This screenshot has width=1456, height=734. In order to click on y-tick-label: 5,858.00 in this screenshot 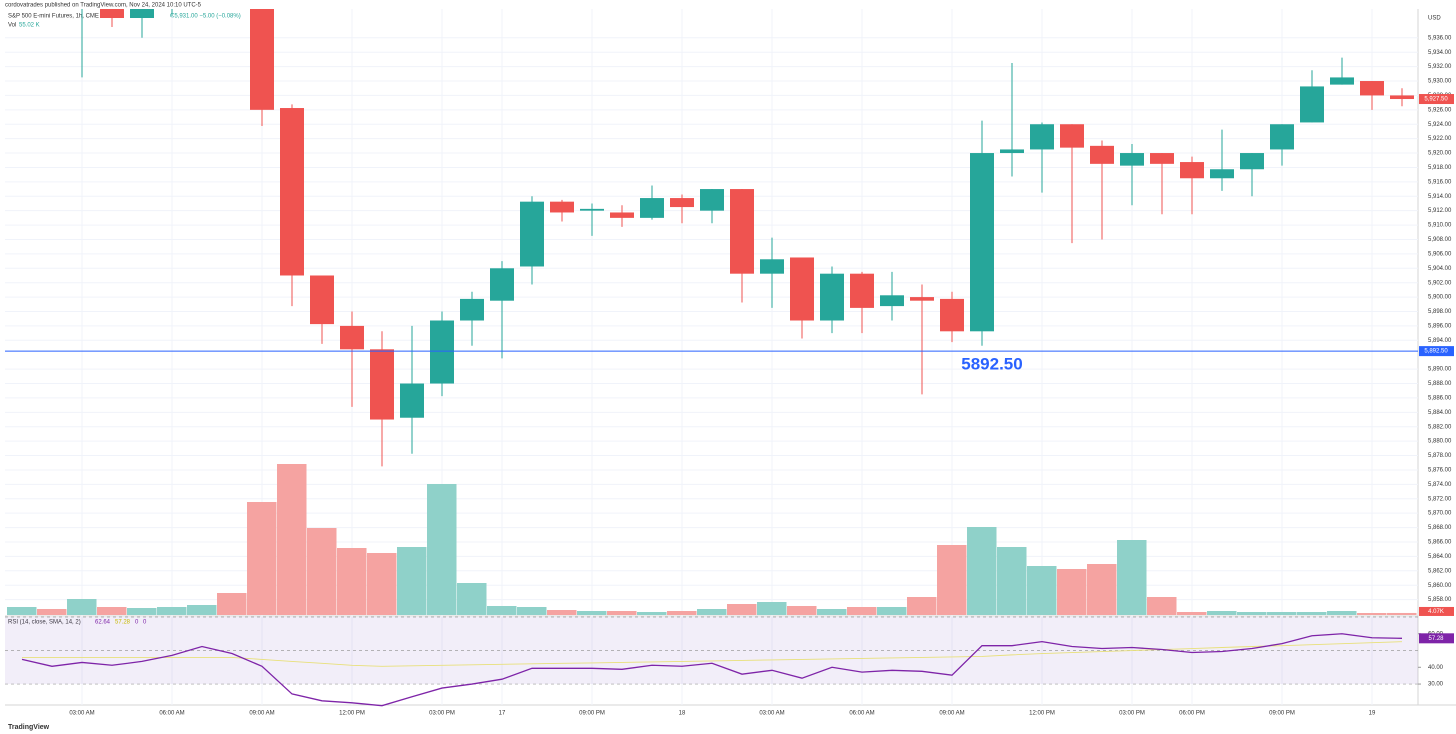, I will do `click(1440, 600)`.